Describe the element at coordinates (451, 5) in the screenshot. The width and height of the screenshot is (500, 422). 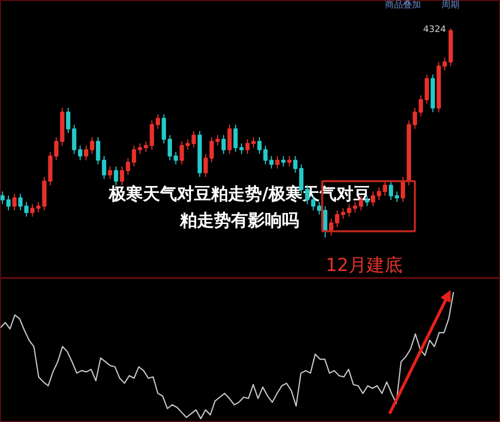
I see `text: 周期` at that location.